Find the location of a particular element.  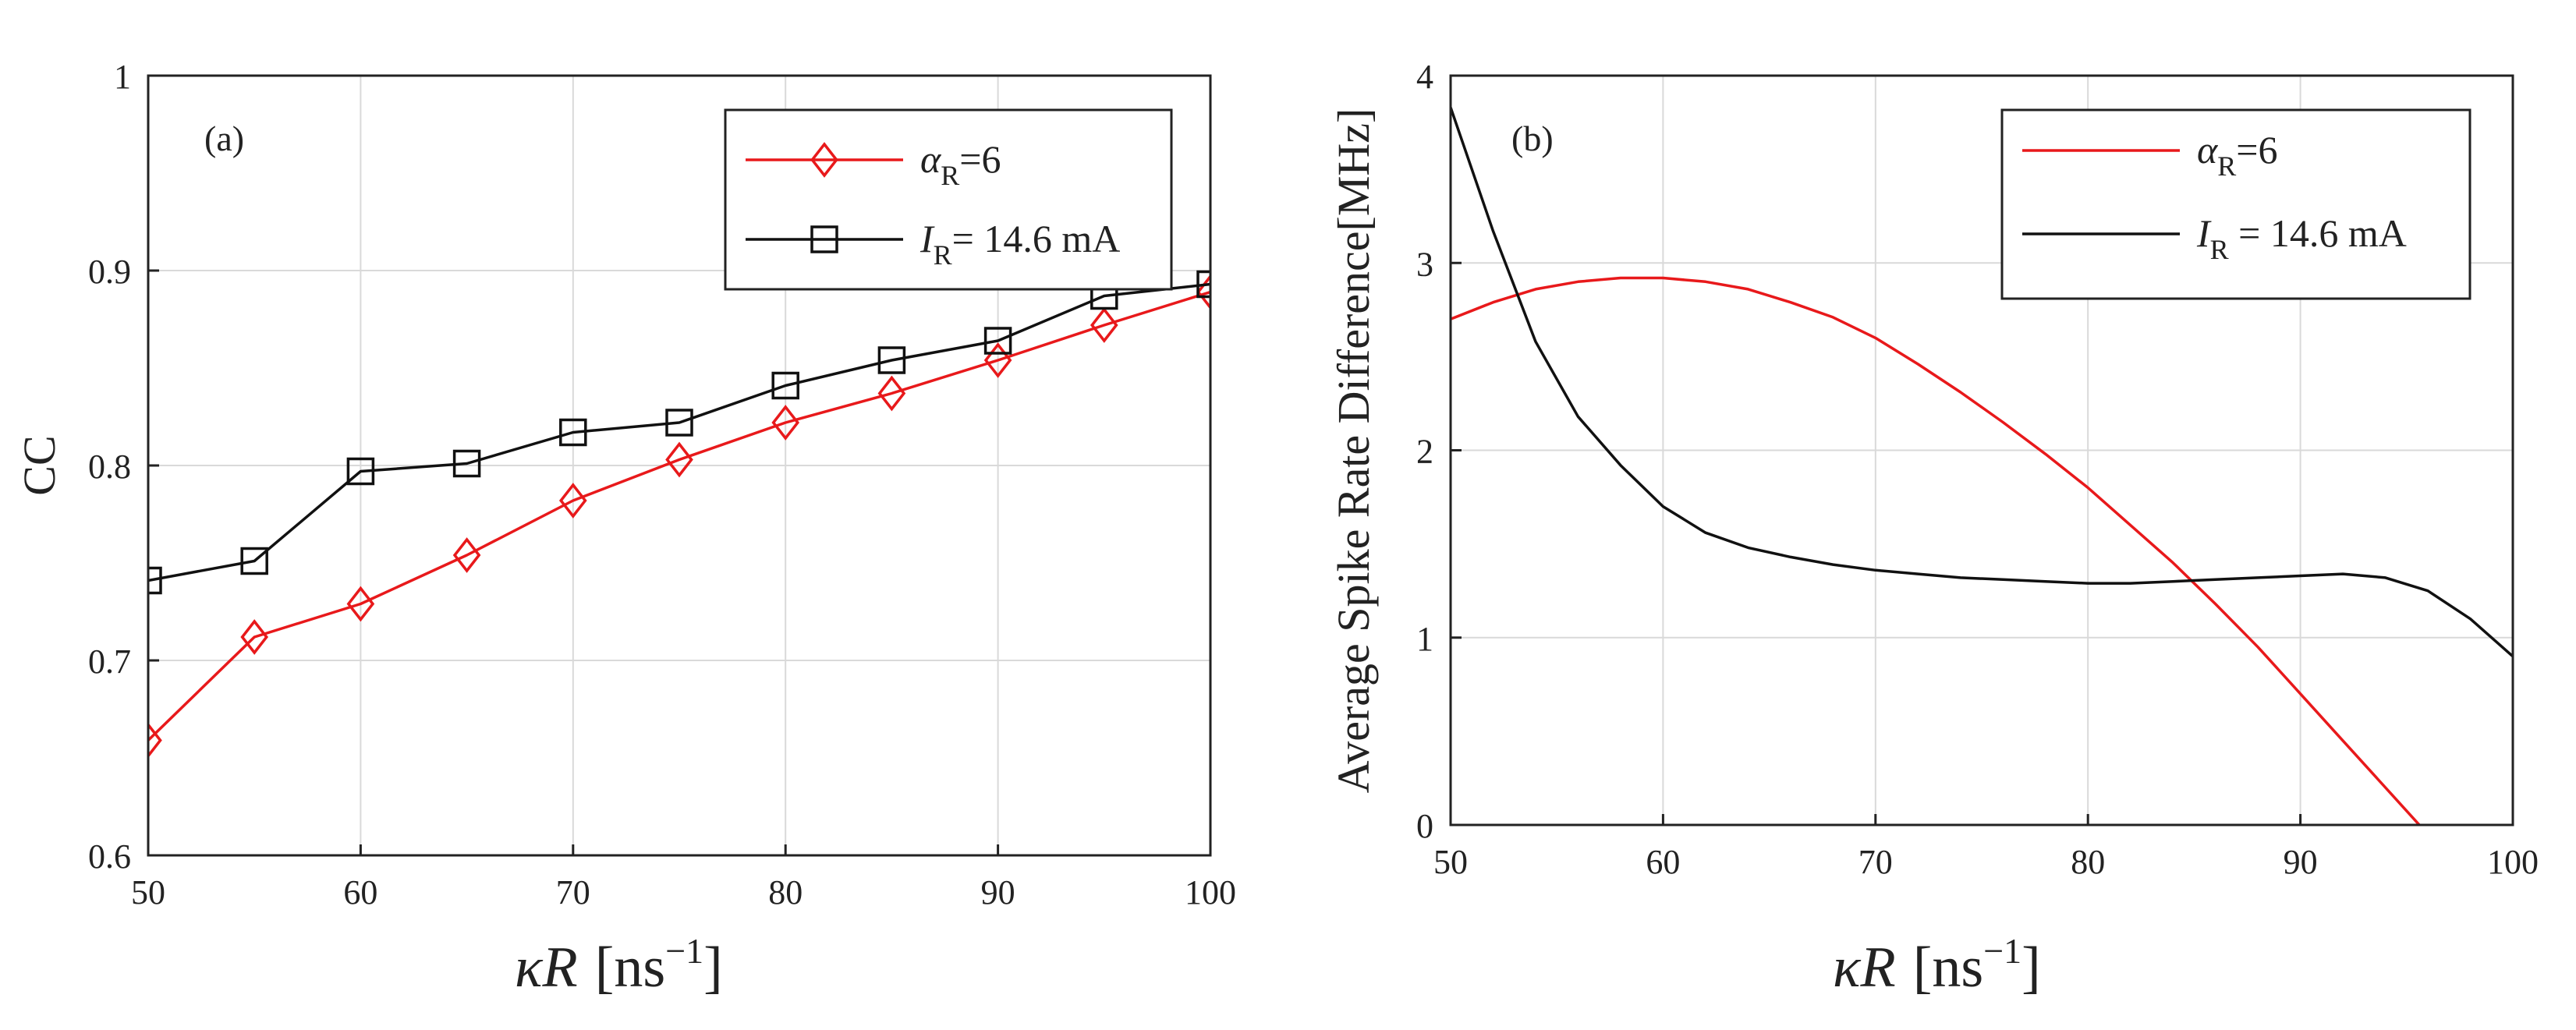

panel-a-x-axis-unit-close: ] is located at coordinates (713, 968).